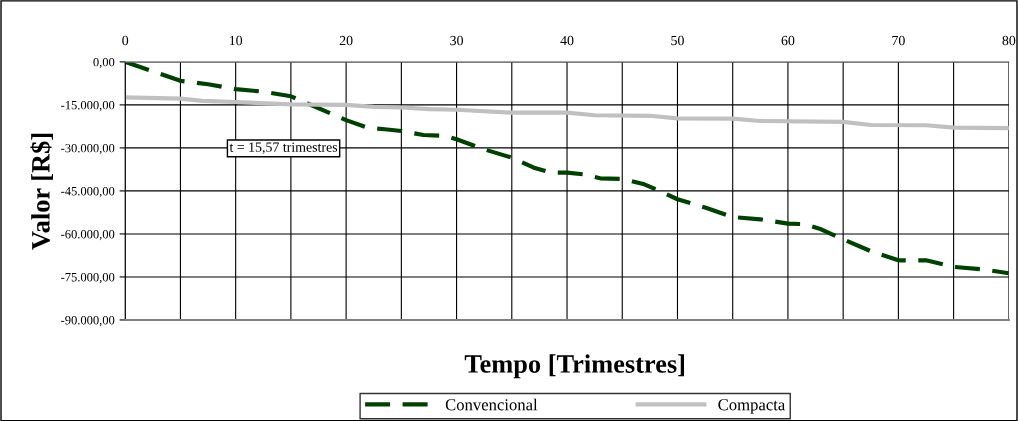 Image resolution: width=1018 pixels, height=421 pixels. What do you see at coordinates (41, 191) in the screenshot?
I see `y-axis-title: Valor [R$]` at bounding box center [41, 191].